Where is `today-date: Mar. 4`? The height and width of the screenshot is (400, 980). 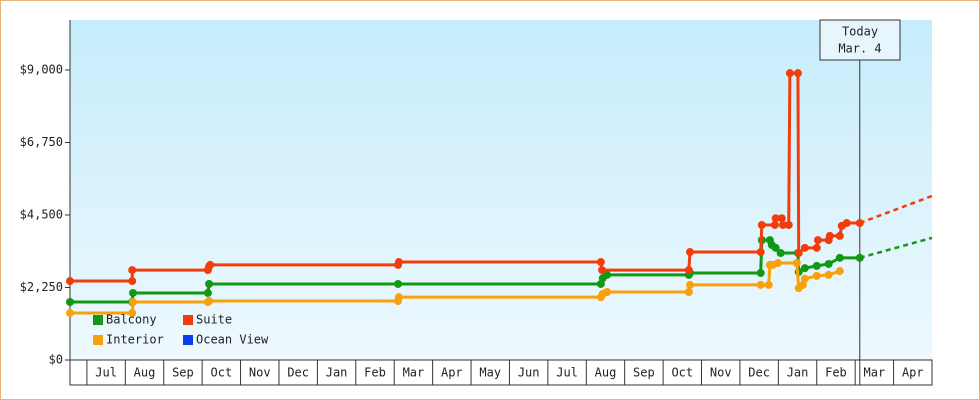 today-date: Mar. 4 is located at coordinates (859, 49).